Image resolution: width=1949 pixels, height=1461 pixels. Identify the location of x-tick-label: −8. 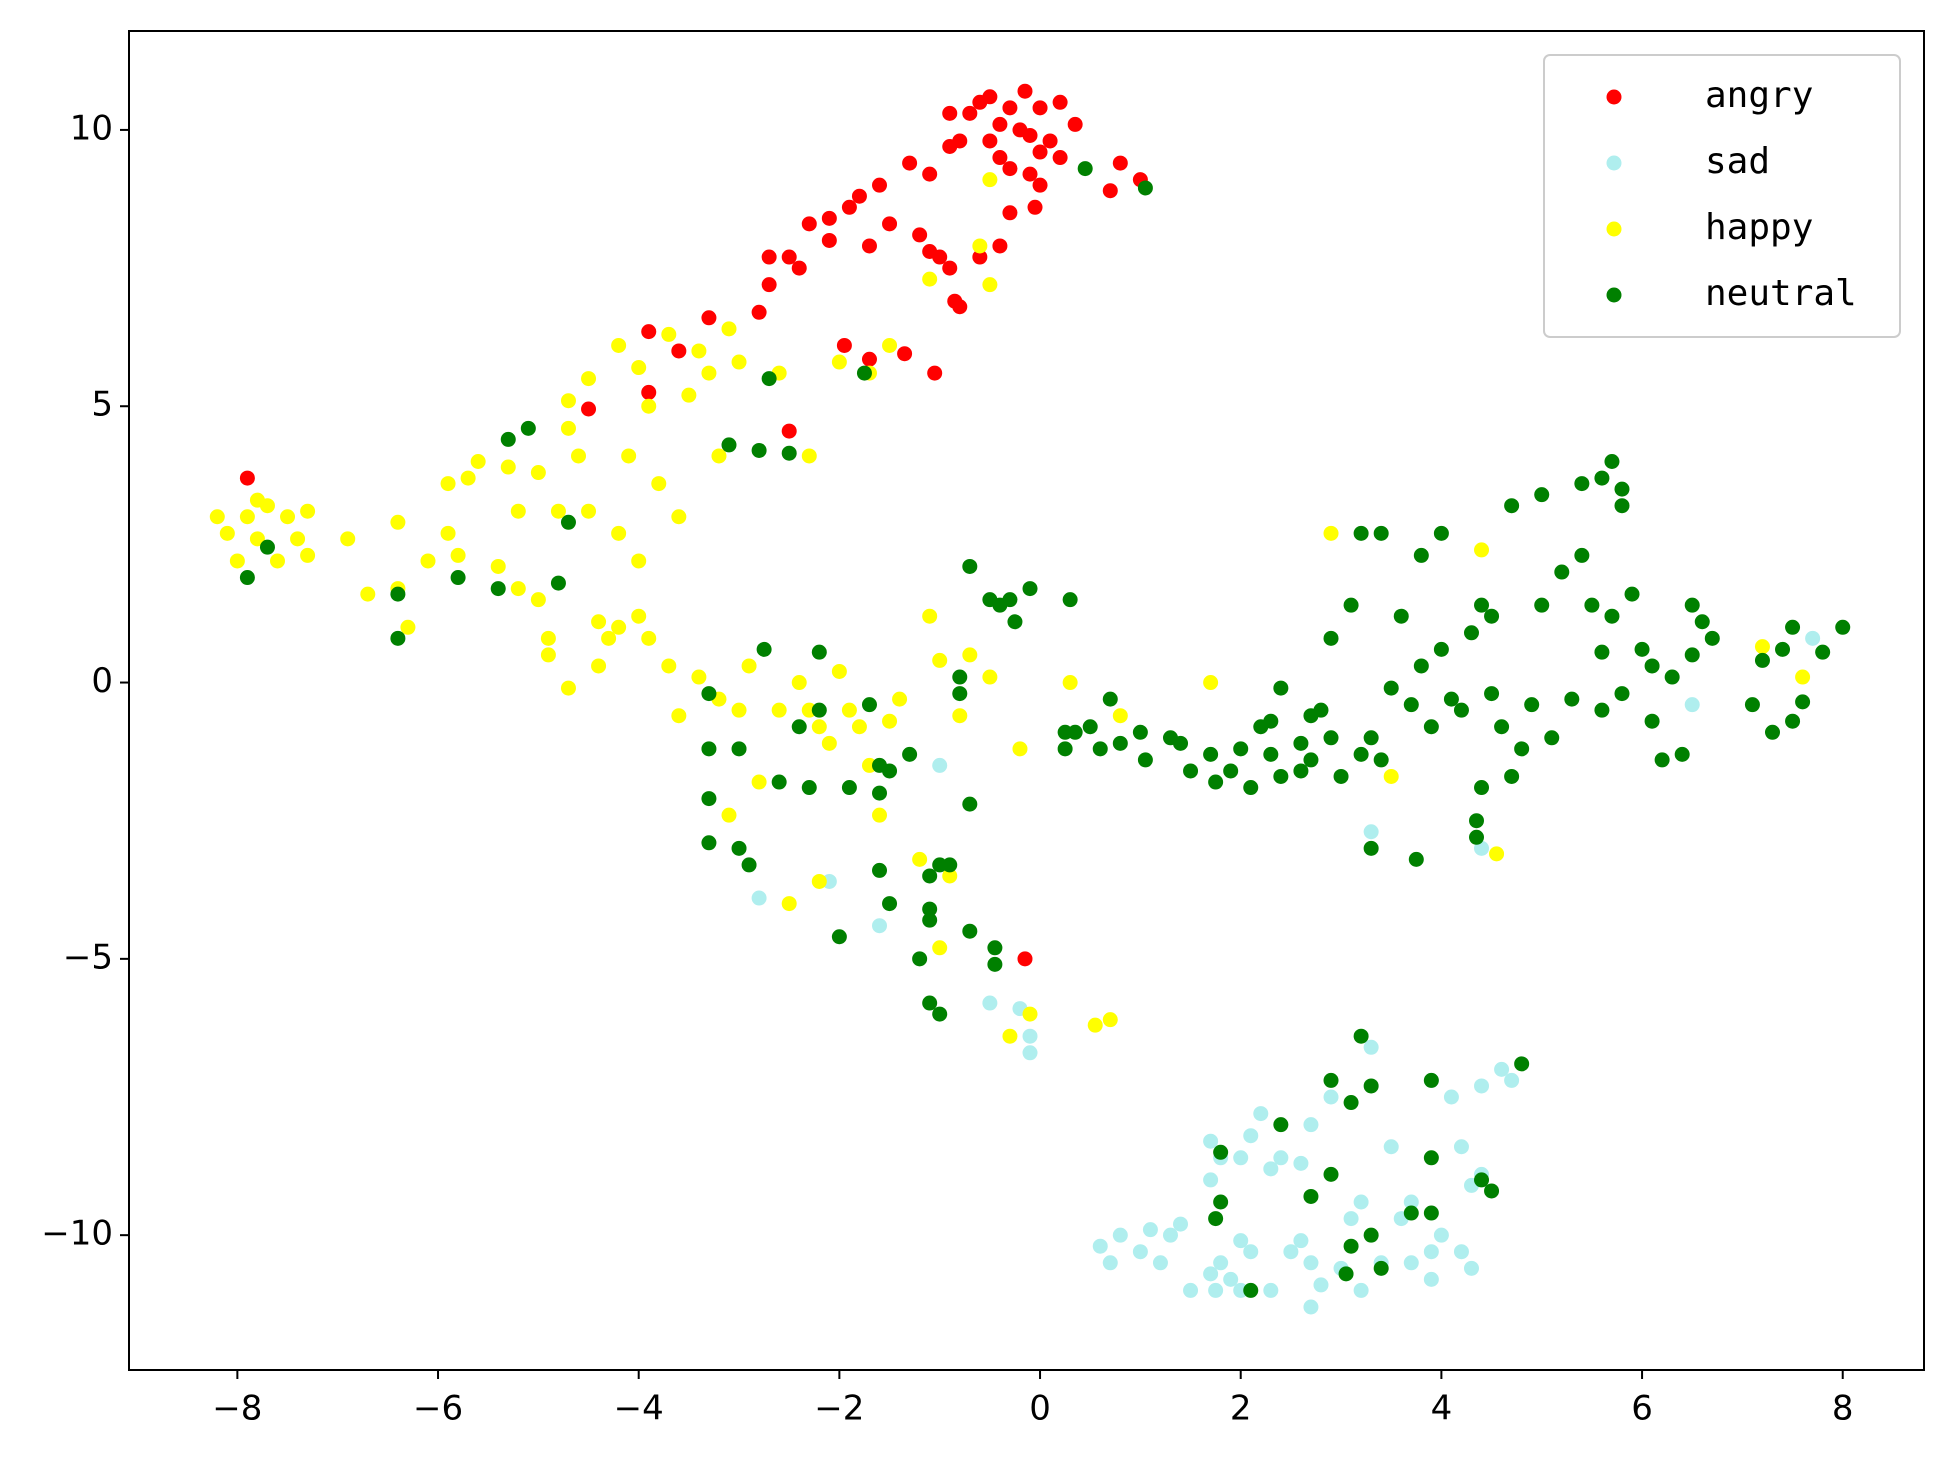
(237, 1409).